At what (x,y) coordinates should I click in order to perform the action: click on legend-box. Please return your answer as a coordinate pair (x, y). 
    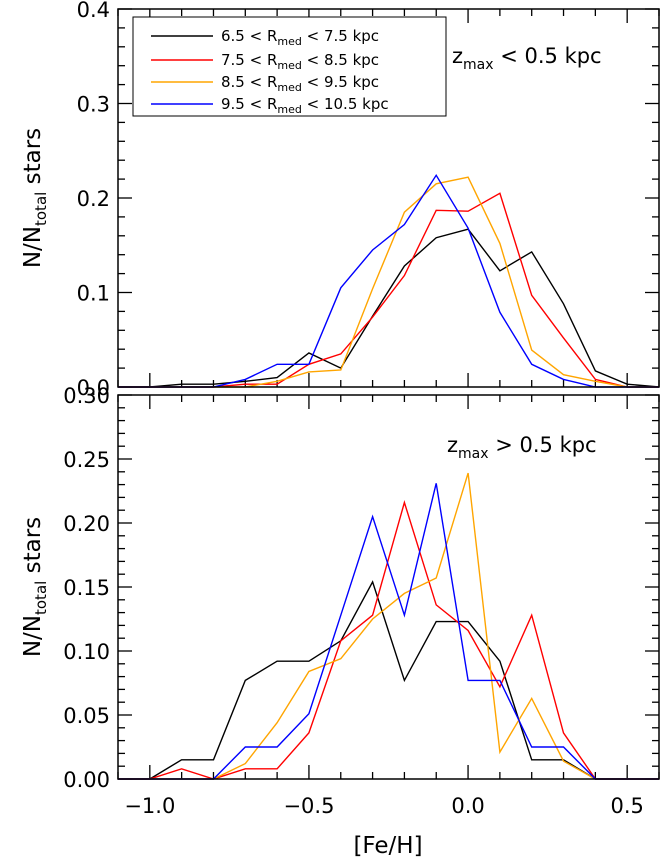
    Looking at the image, I should click on (289, 66).